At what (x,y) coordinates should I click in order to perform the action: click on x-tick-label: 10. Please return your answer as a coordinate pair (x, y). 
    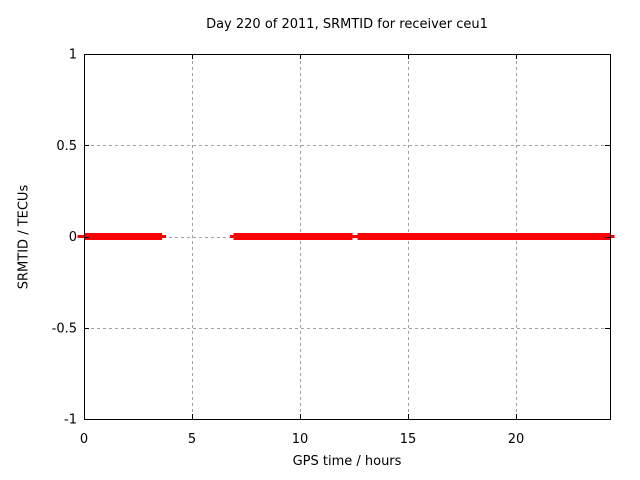
    Looking at the image, I should click on (300, 439).